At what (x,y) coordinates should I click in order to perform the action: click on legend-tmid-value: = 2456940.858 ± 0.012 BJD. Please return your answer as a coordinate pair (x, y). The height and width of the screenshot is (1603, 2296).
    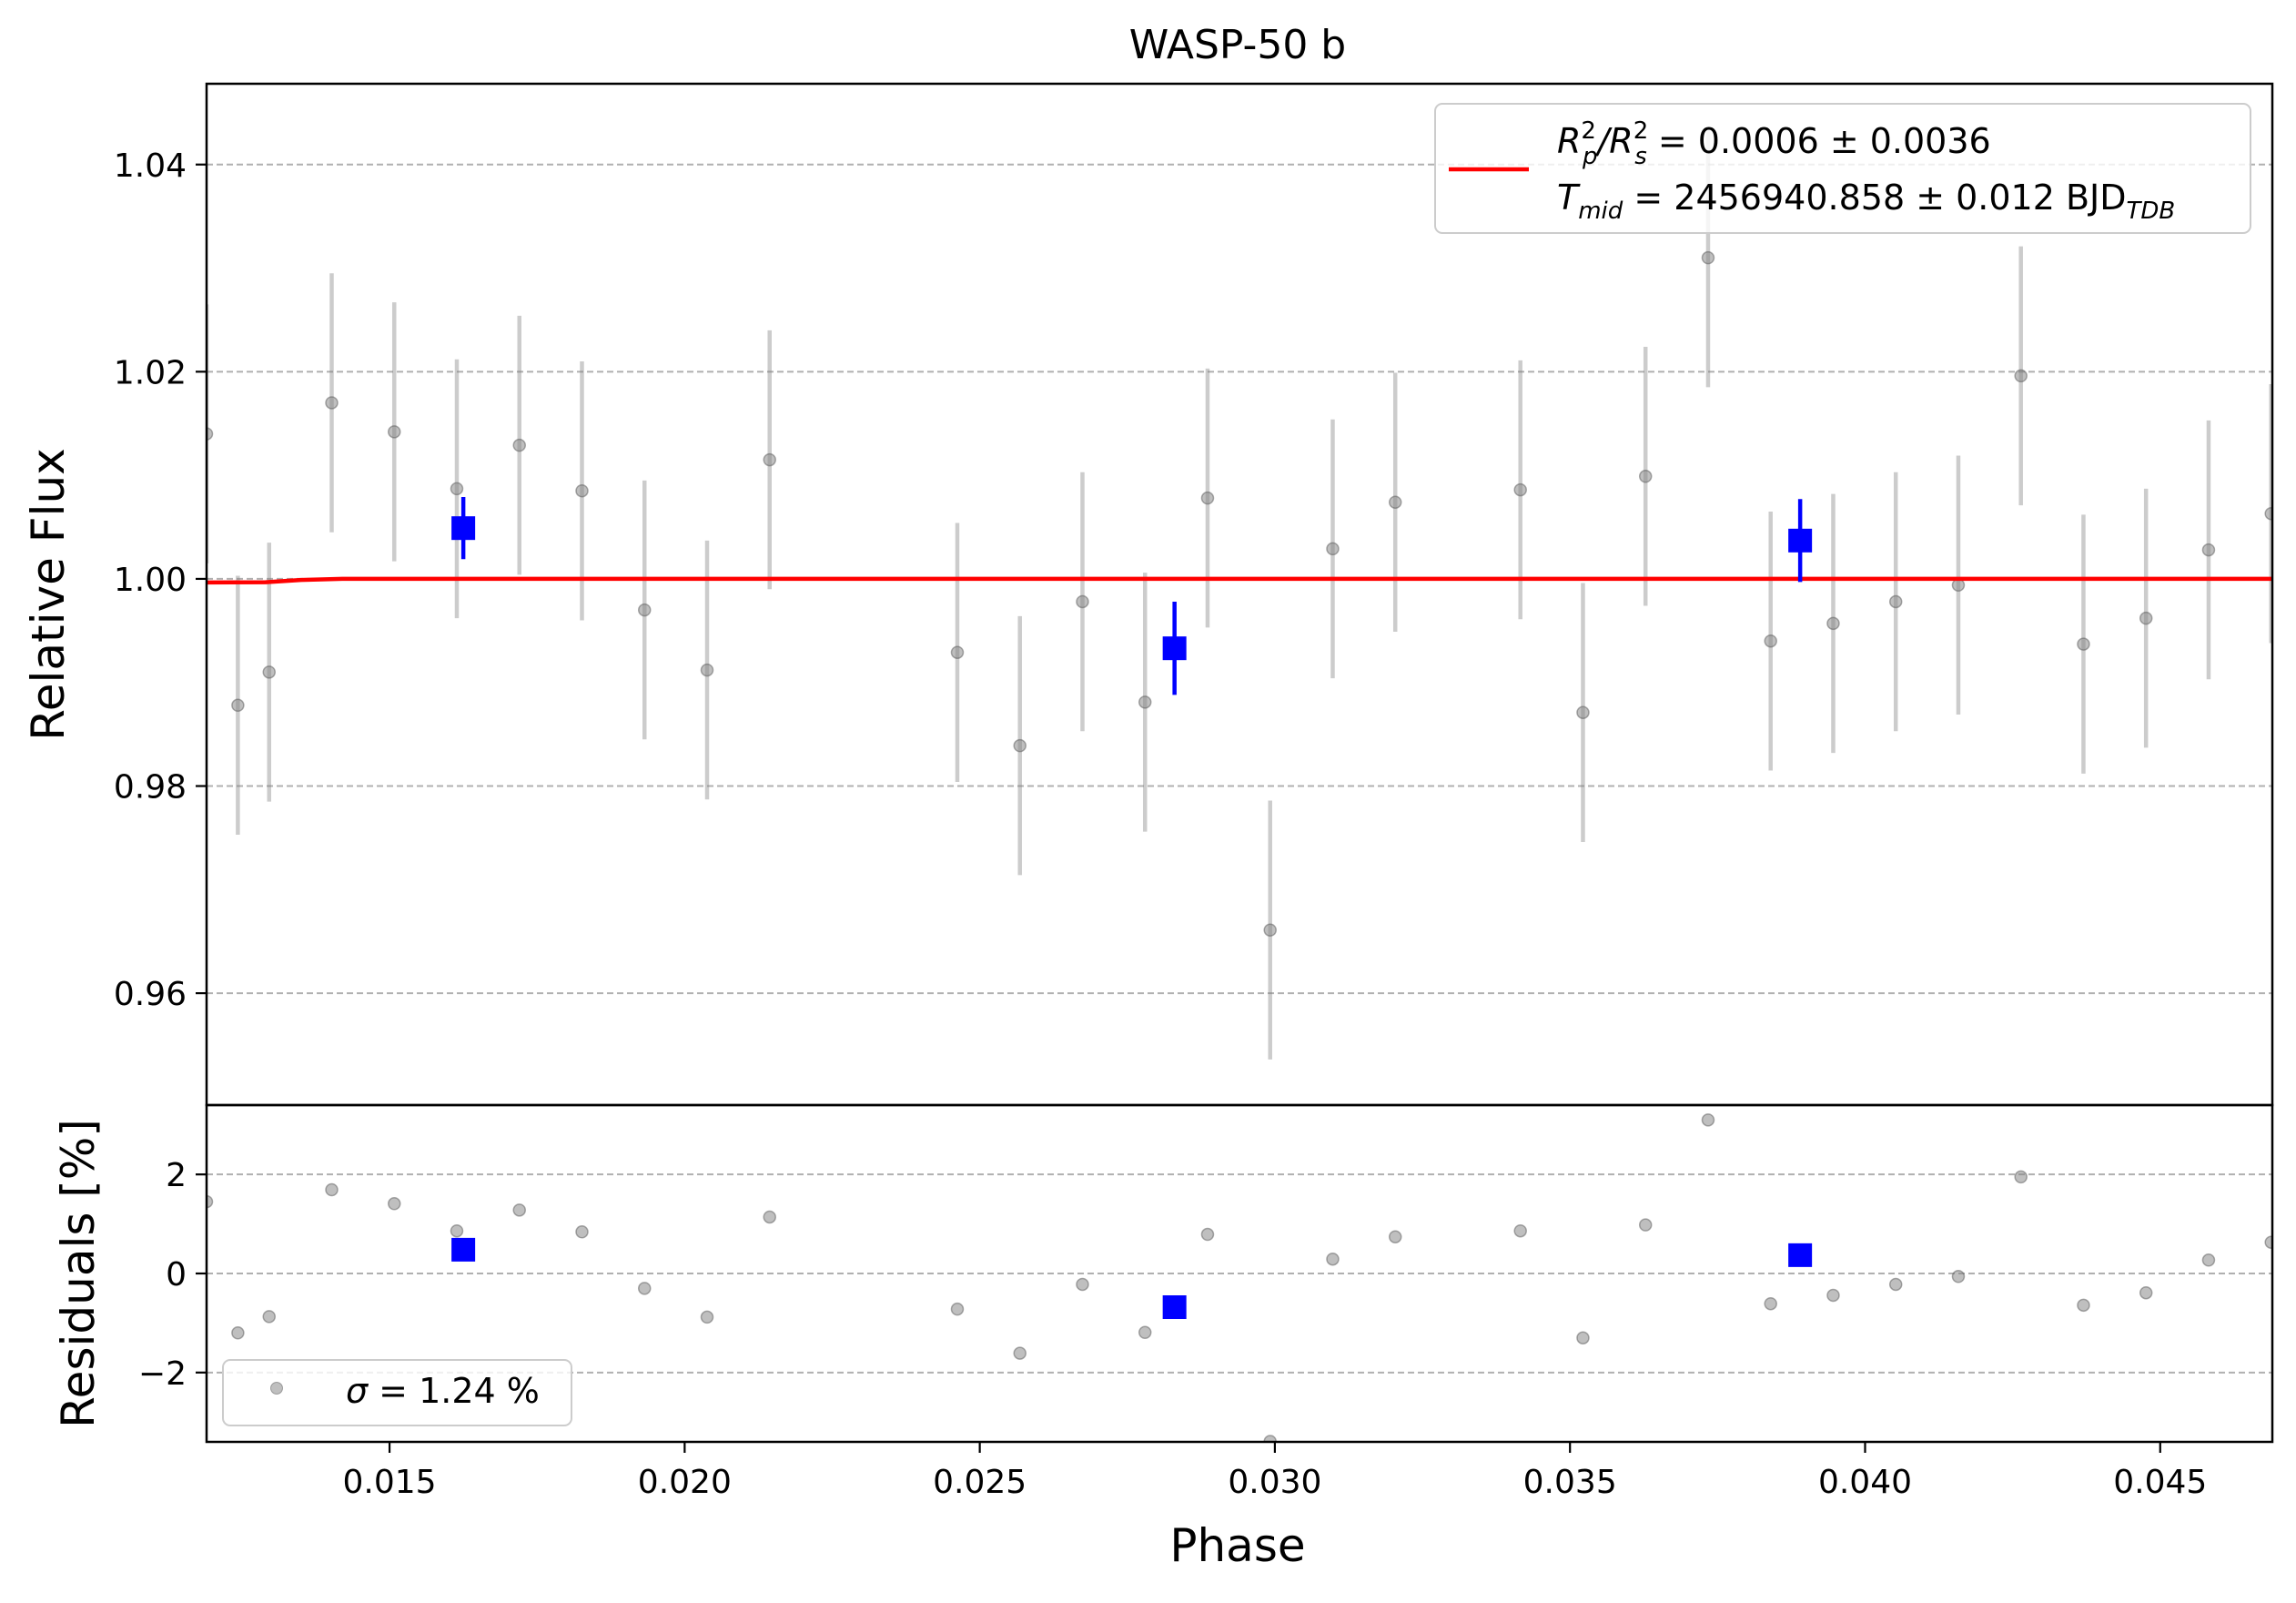
    Looking at the image, I should click on (1874, 198).